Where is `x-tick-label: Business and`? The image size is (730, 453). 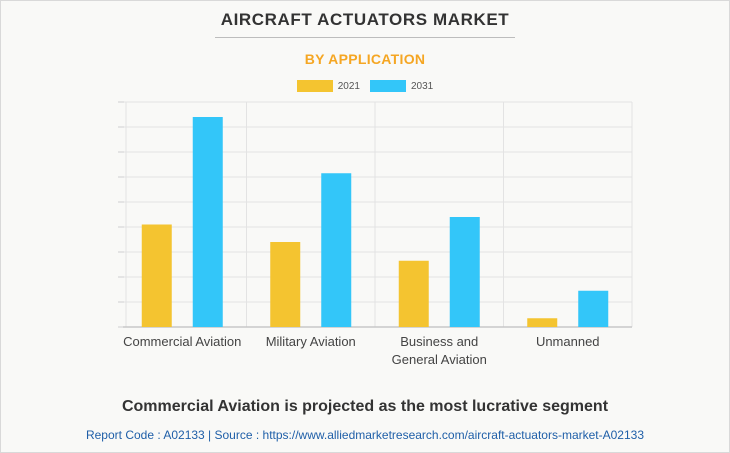 x-tick-label: Business and is located at coordinates (439, 341).